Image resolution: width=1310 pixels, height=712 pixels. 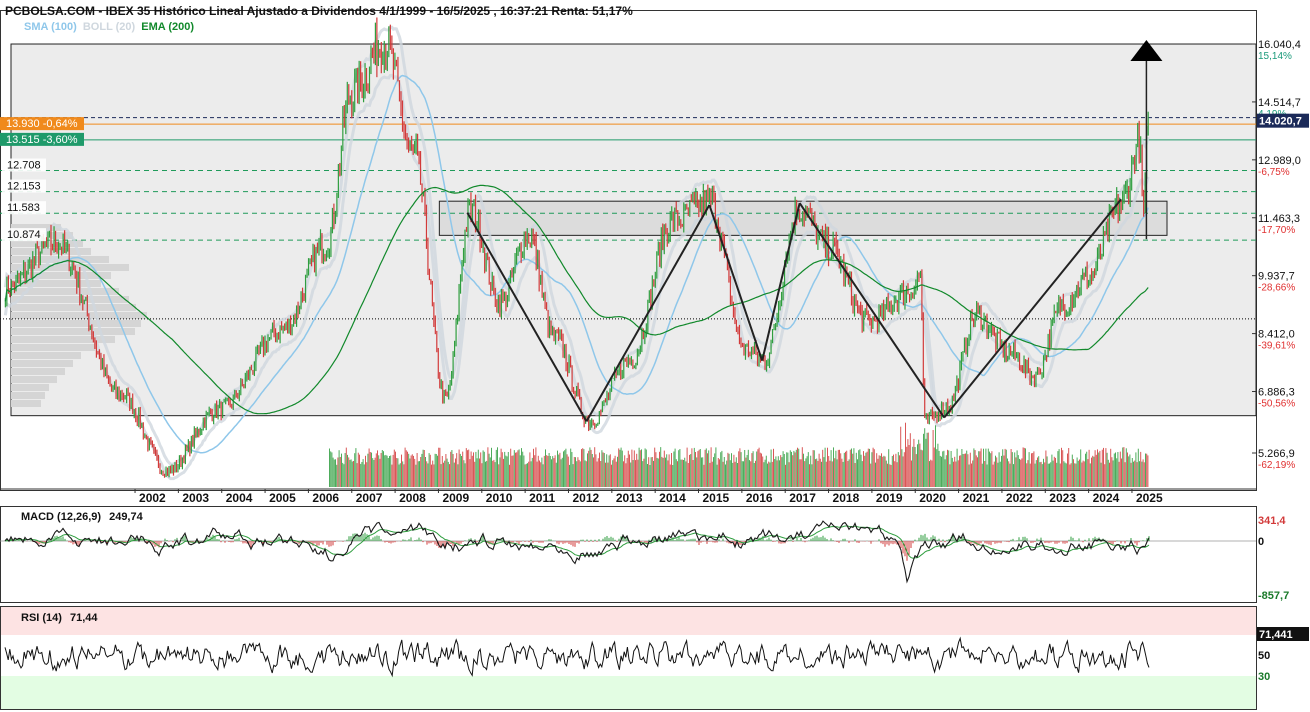 I want to click on x-tick-label-2017: 2017, so click(x=802, y=498).